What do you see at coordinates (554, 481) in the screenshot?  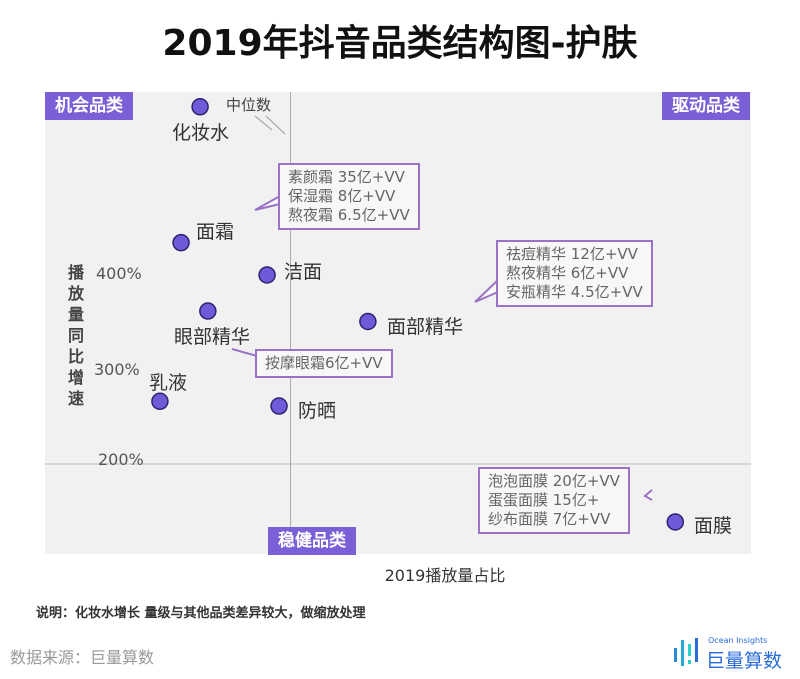 I see `callout-line: 泡泡面膜 20亿+VV` at bounding box center [554, 481].